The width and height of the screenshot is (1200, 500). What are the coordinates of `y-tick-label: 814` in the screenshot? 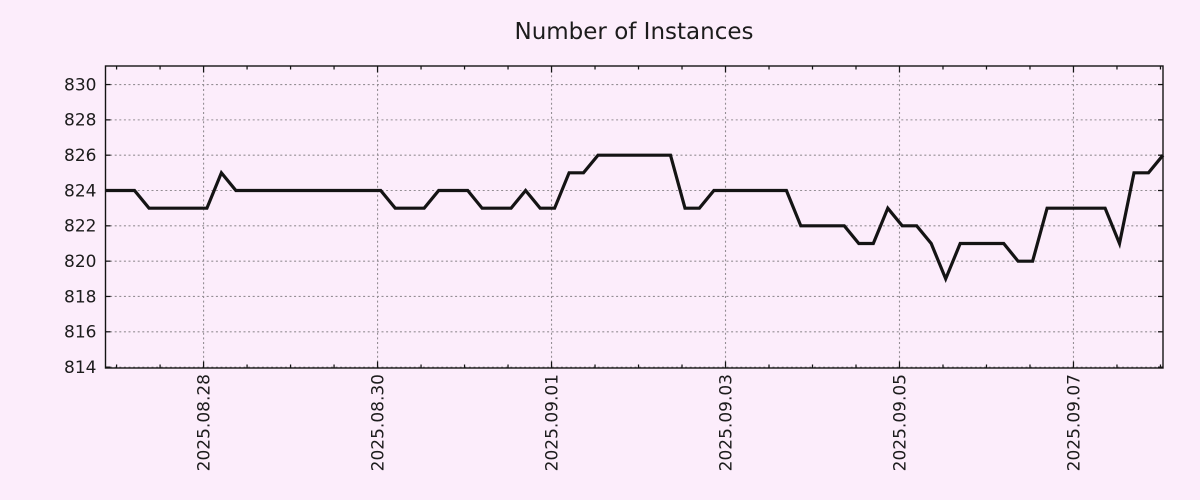 It's located at (80, 368).